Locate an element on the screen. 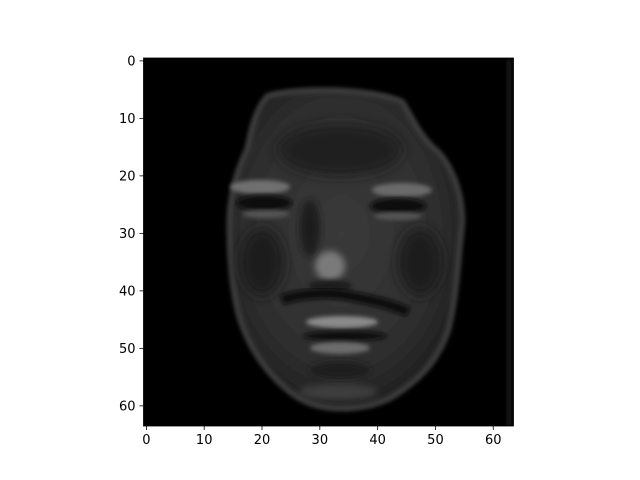 The width and height of the screenshot is (640, 480). brow-left-highlight is located at coordinates (260, 187).